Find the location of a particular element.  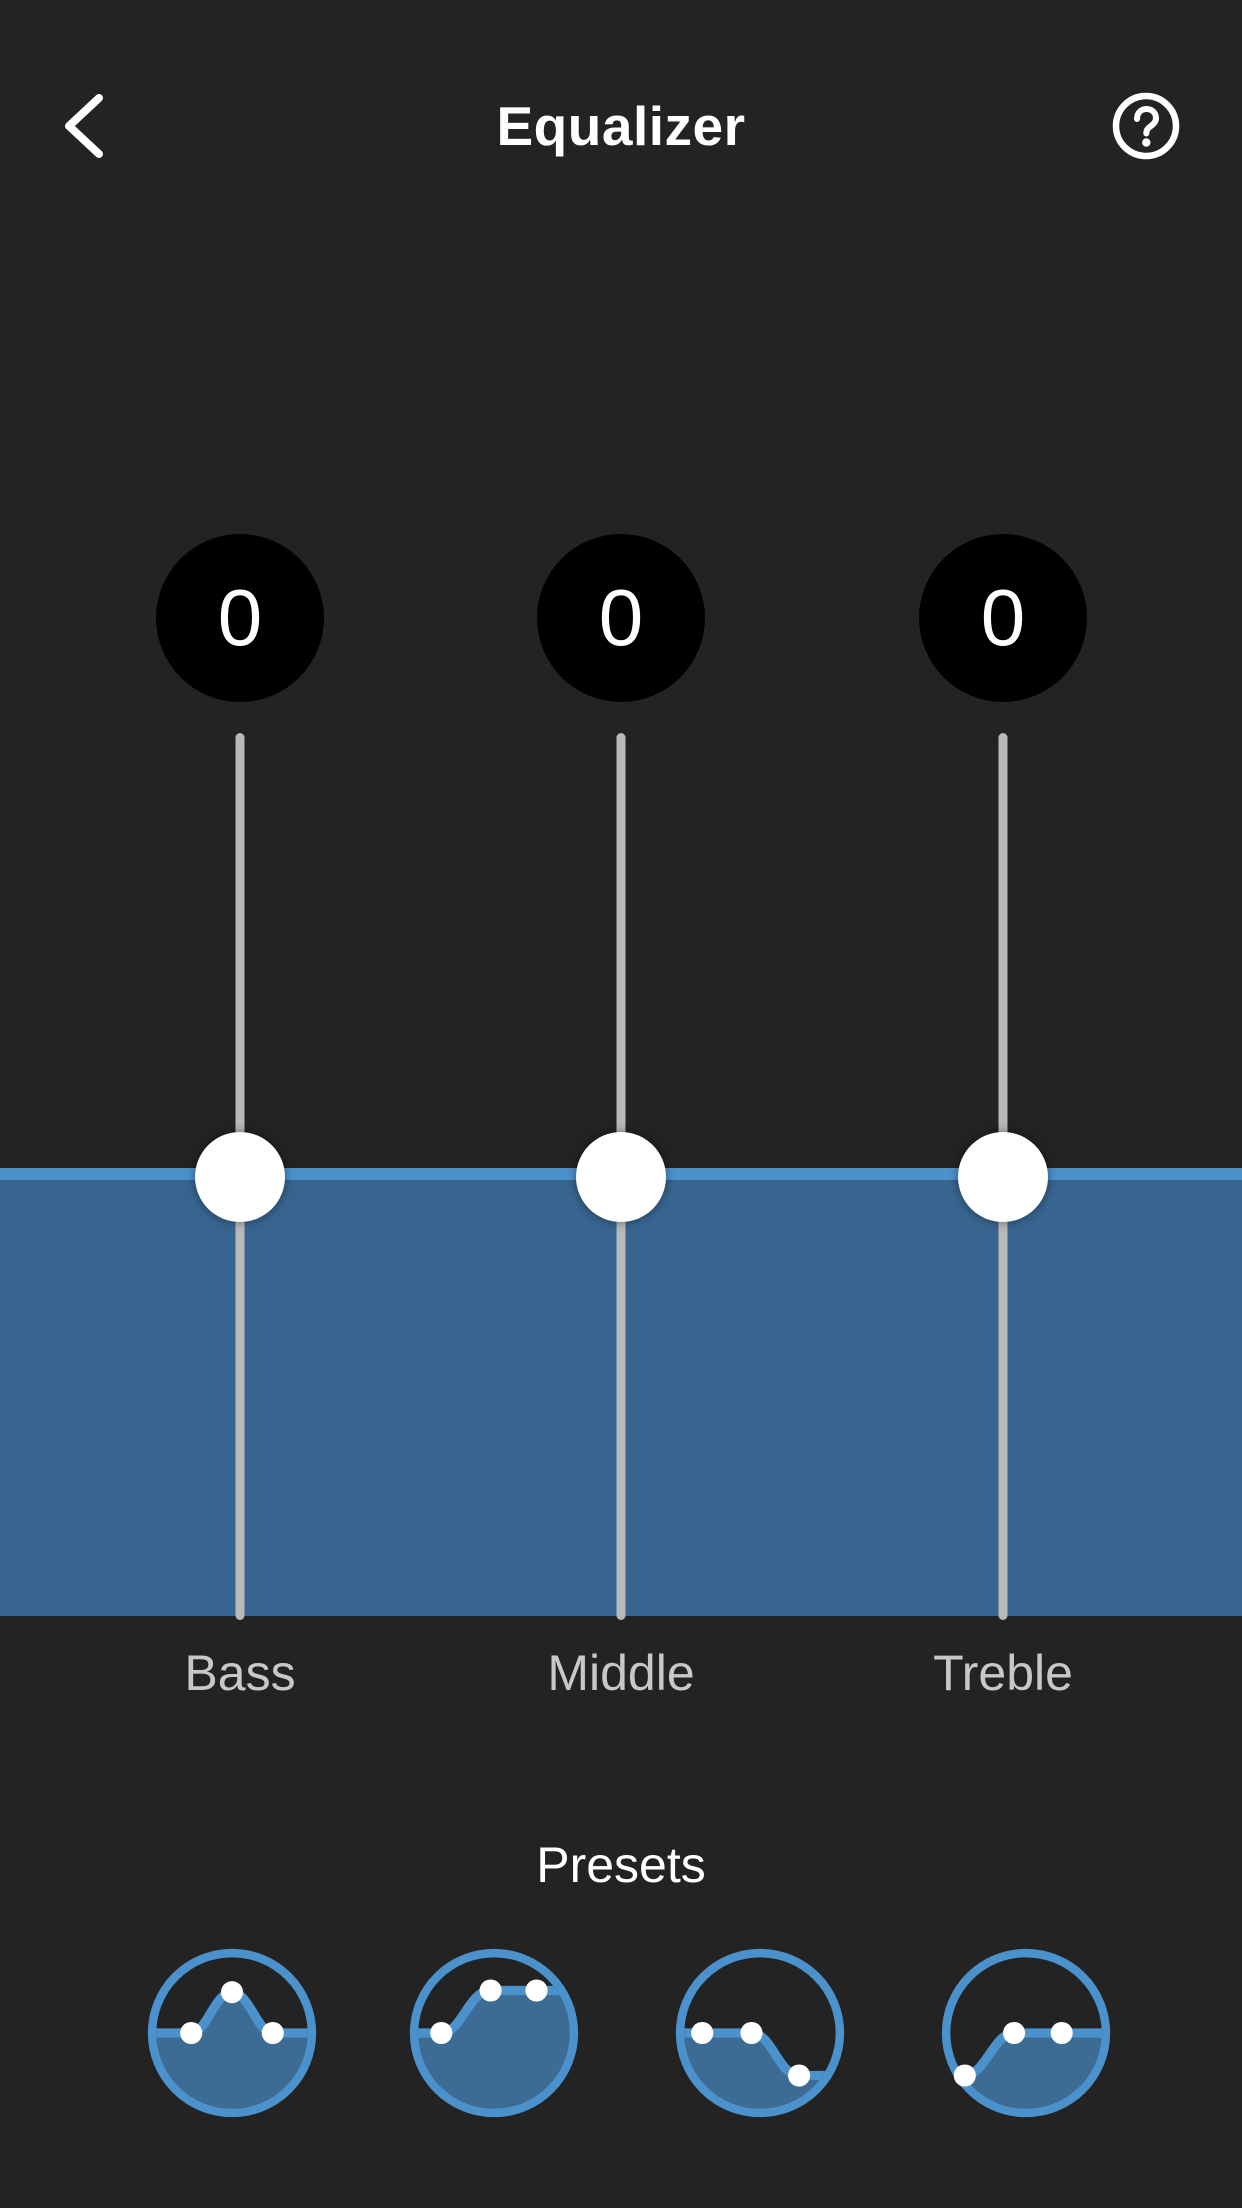

high-boost-curve-icon is located at coordinates (494, 2033).